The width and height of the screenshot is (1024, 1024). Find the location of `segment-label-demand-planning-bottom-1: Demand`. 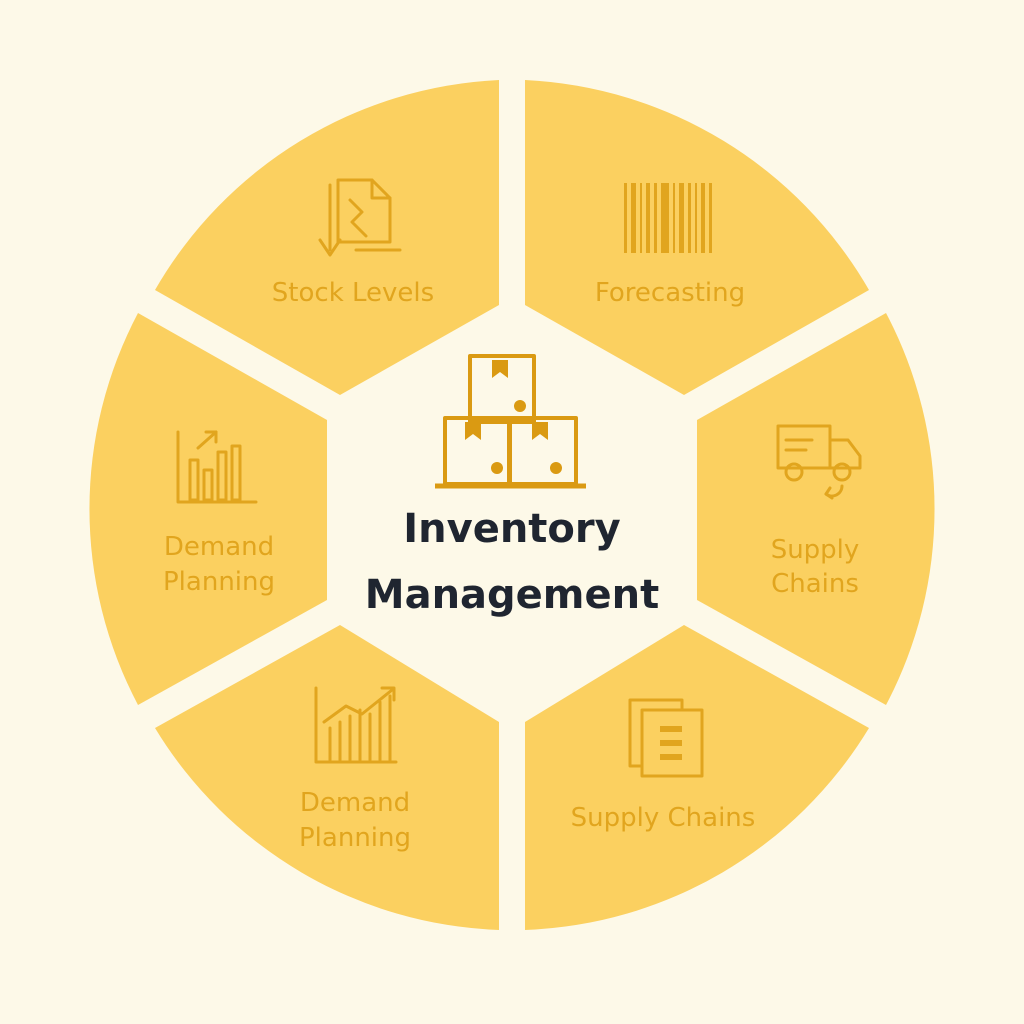

segment-label-demand-planning-bottom-1: Demand is located at coordinates (355, 803).